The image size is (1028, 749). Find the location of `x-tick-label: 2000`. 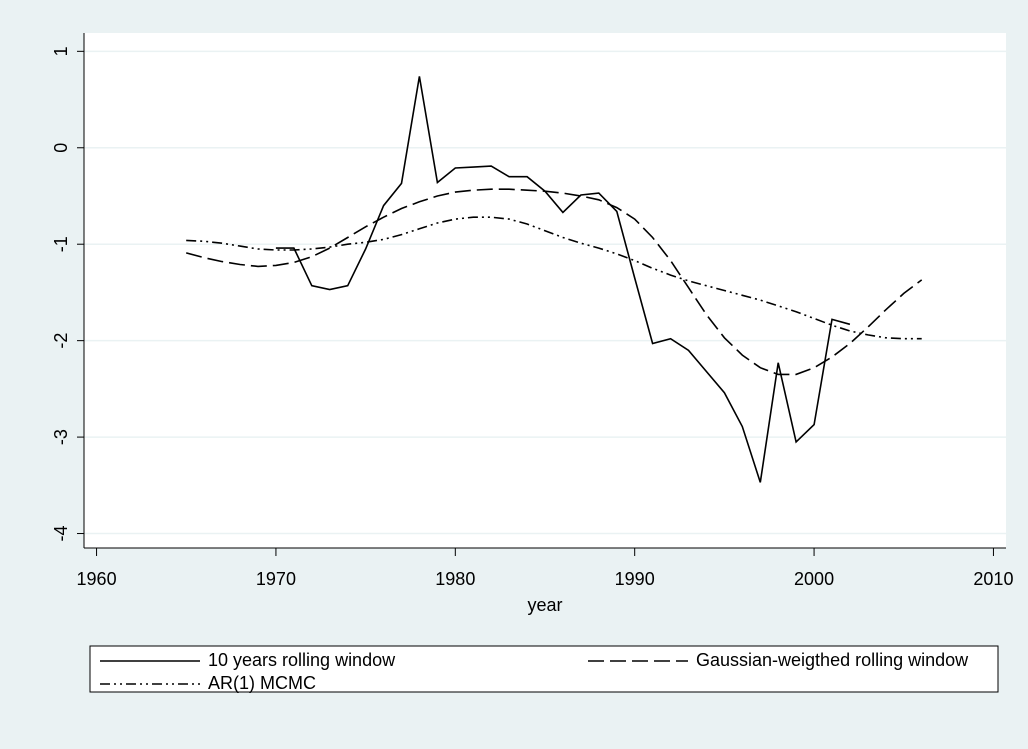

x-tick-label: 2000 is located at coordinates (814, 579).